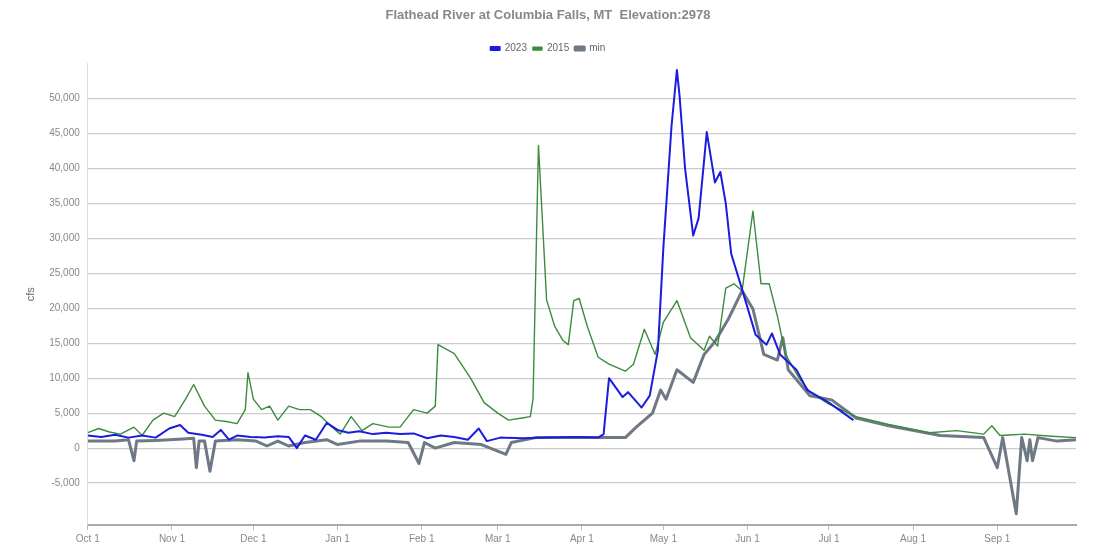 This screenshot has height=556, width=1106. I want to click on x-tick-label: May 1, so click(663, 538).